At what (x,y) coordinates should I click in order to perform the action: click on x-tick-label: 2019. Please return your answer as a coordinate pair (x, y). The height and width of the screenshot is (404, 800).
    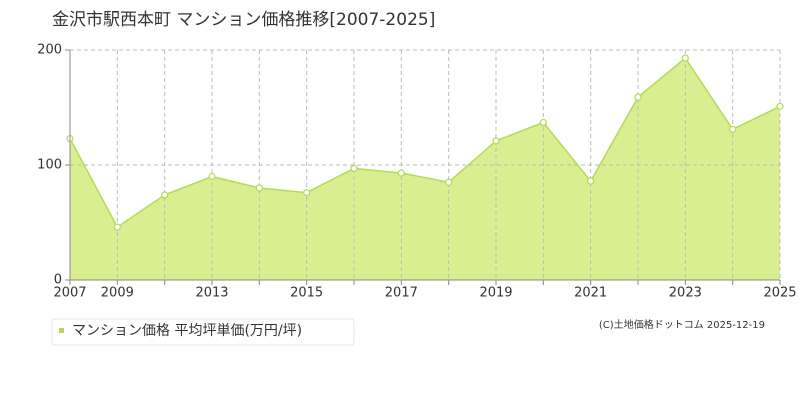
    Looking at the image, I should click on (495, 293).